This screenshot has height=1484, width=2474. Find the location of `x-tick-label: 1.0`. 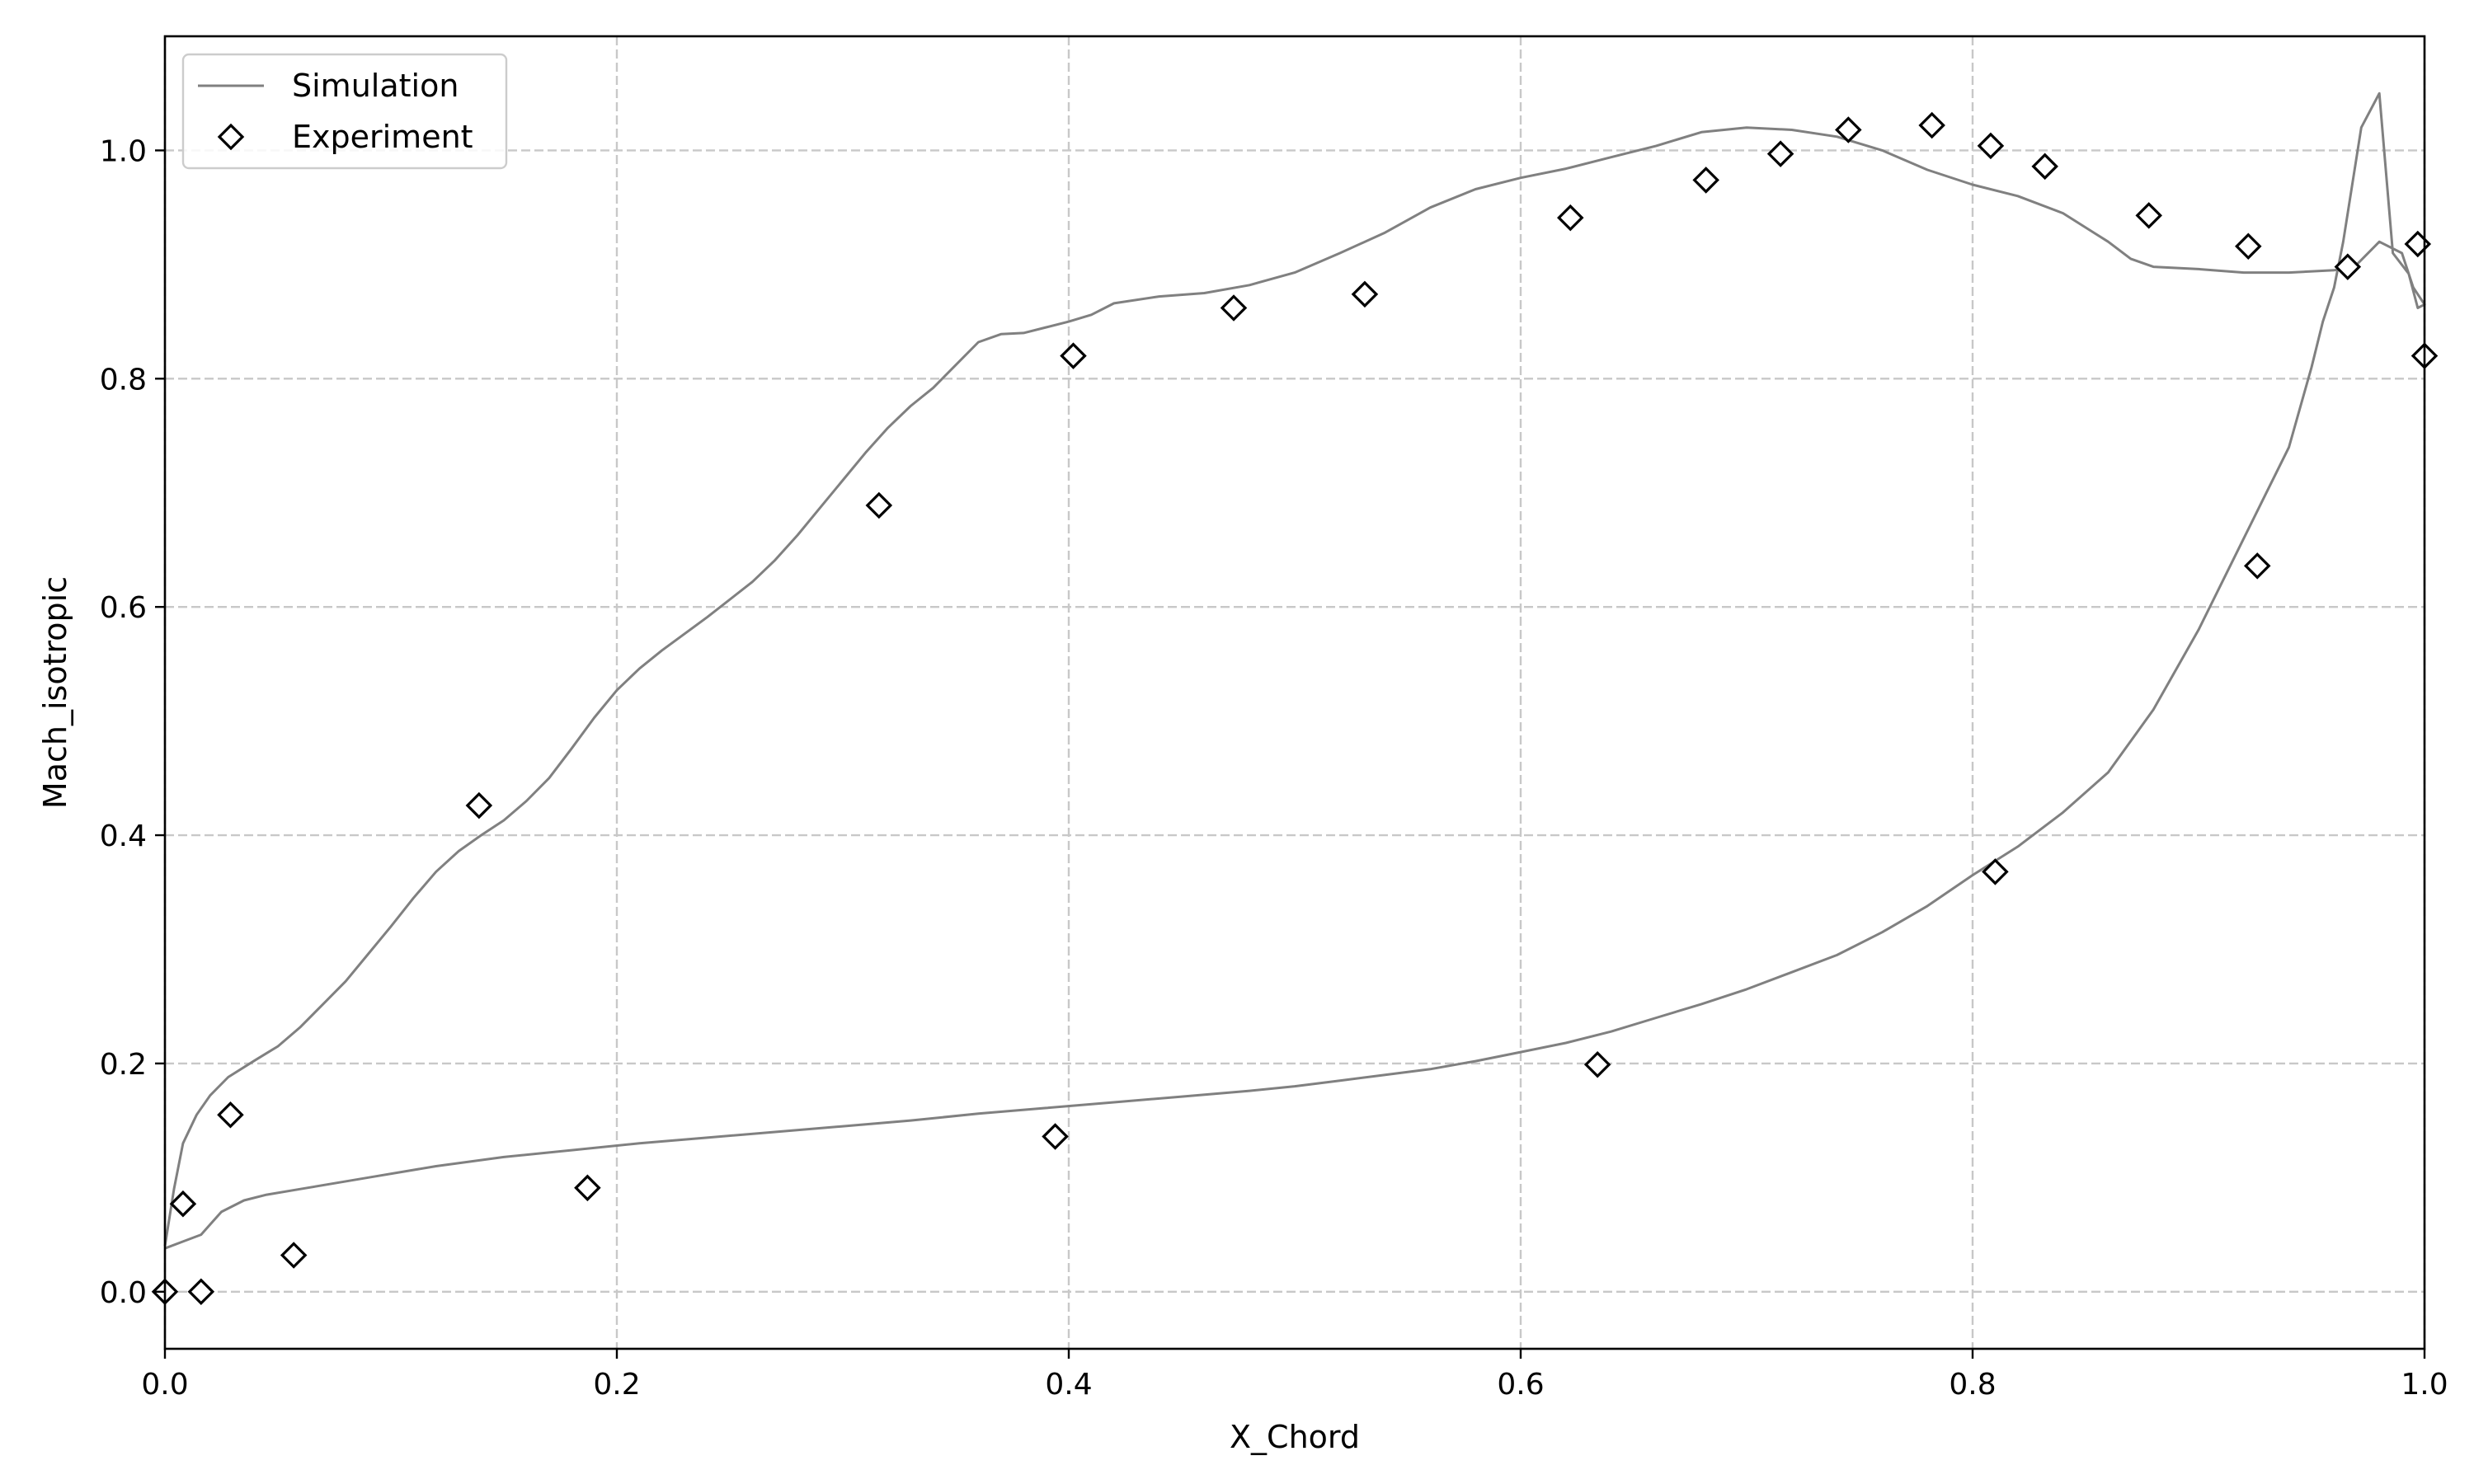

x-tick-label: 1.0 is located at coordinates (2424, 1385).